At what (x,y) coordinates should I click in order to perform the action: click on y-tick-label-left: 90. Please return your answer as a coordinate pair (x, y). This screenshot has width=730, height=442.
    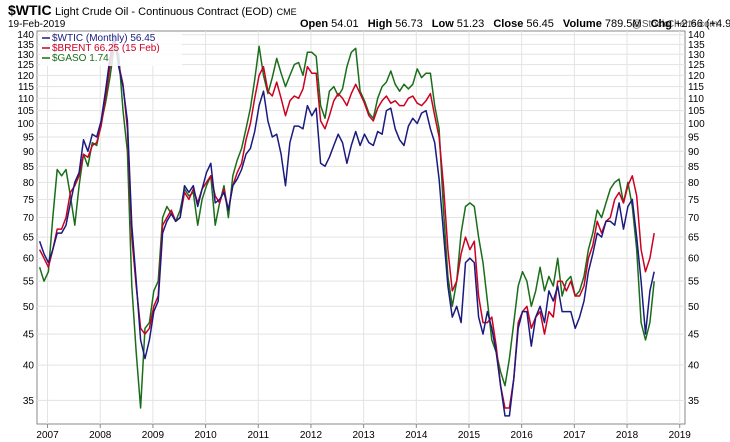
    Looking at the image, I should click on (29, 152).